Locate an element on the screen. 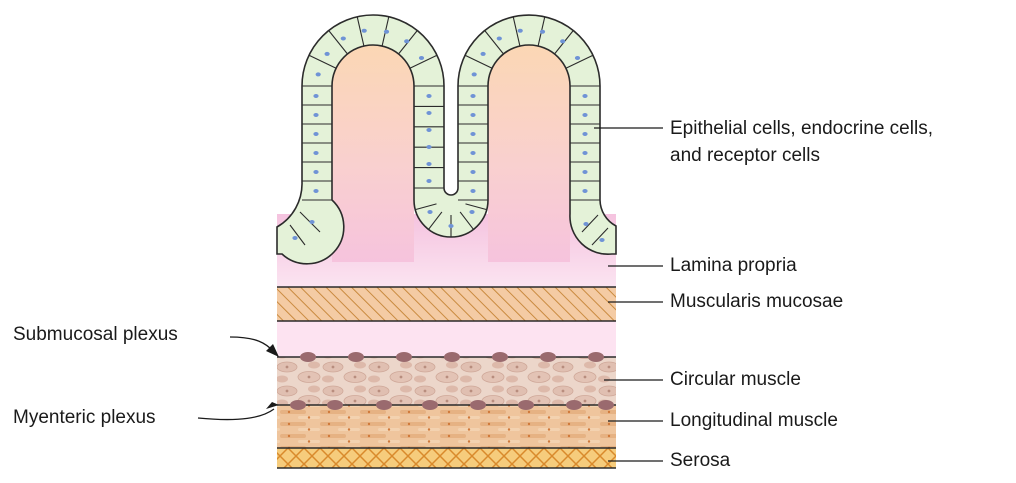 Image resolution: width=1016 pixels, height=483 pixels. submucosa-layer is located at coordinates (446, 339).